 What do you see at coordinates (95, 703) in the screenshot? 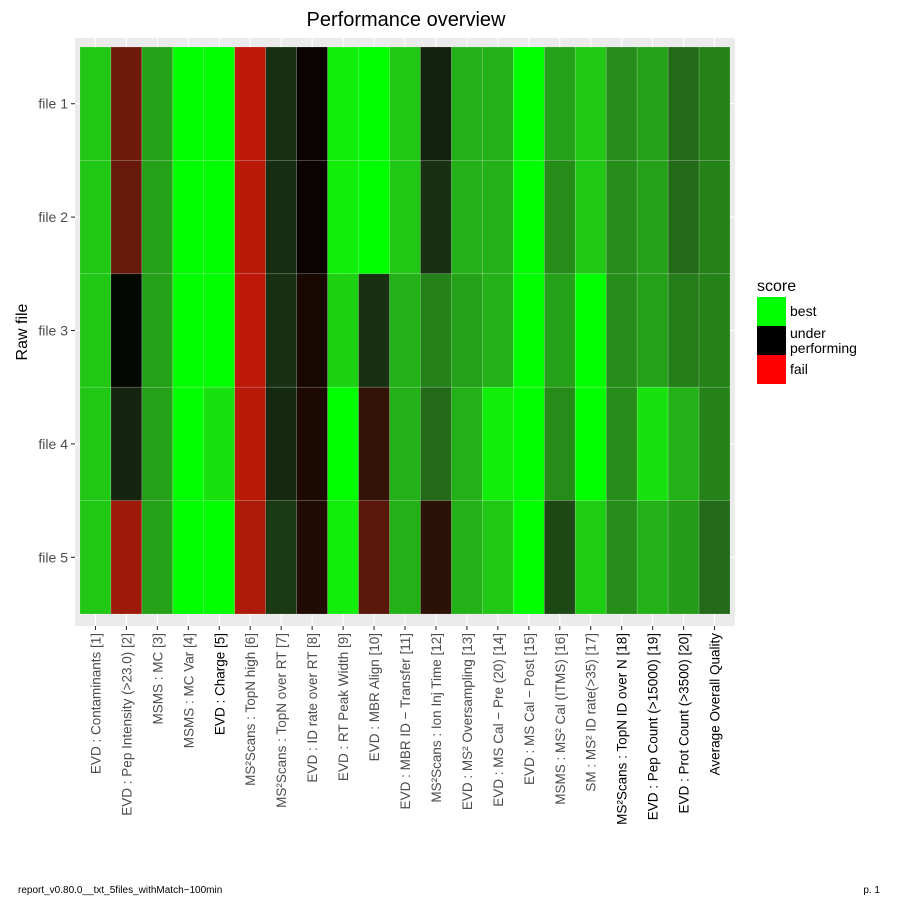
I see `x-tick-label: EVD : Contaminants [1]` at bounding box center [95, 703].